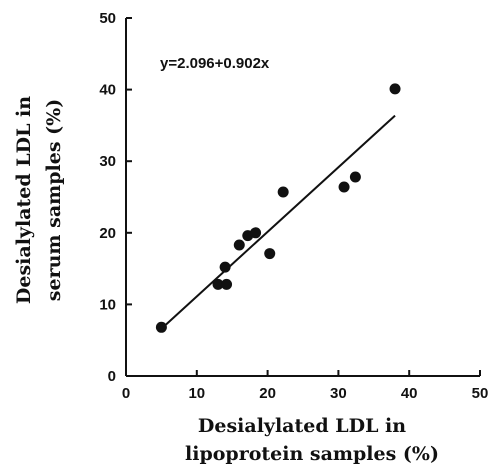 This screenshot has height=468, width=491. I want to click on y-tick-label-3: 30, so click(107, 161).